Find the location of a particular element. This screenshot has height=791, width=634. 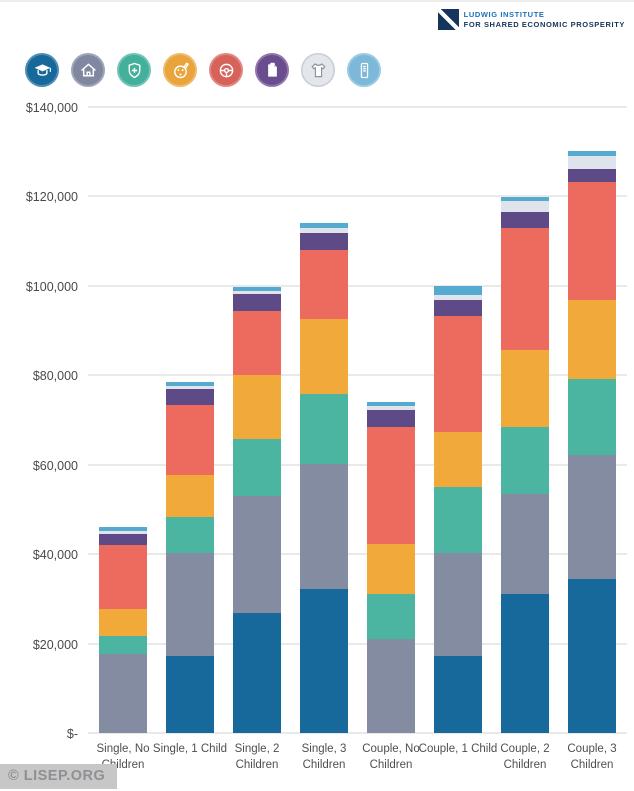

y-tick-label: $- is located at coordinates (72, 734).